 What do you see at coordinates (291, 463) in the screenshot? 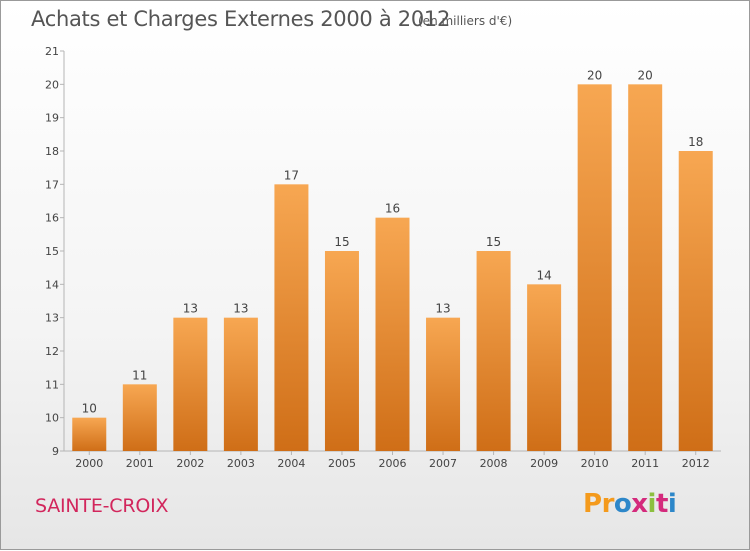
I see `x-tick-label: 2004` at bounding box center [291, 463].